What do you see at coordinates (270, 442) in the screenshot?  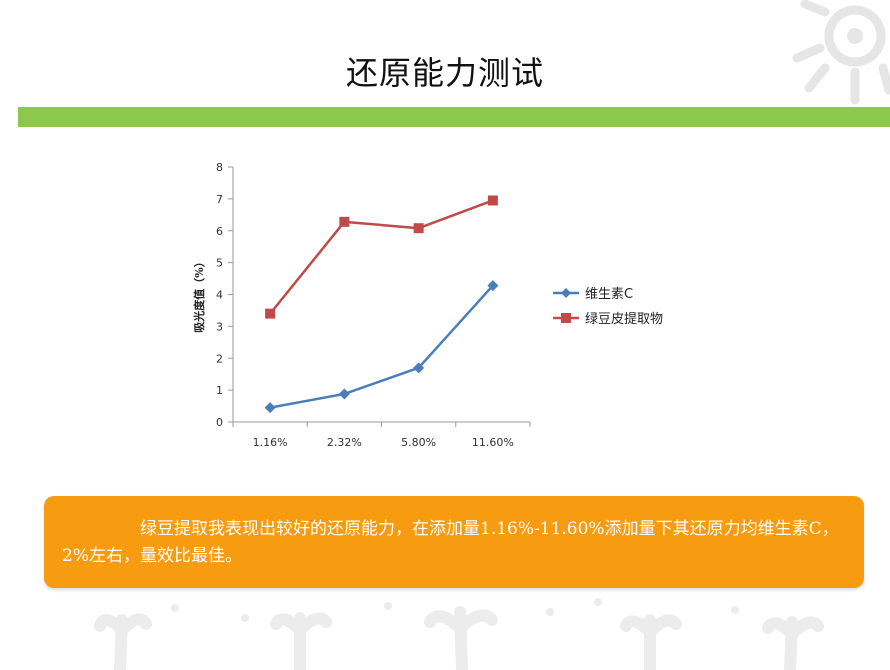 I see `x-tick-label: 1.16%` at bounding box center [270, 442].